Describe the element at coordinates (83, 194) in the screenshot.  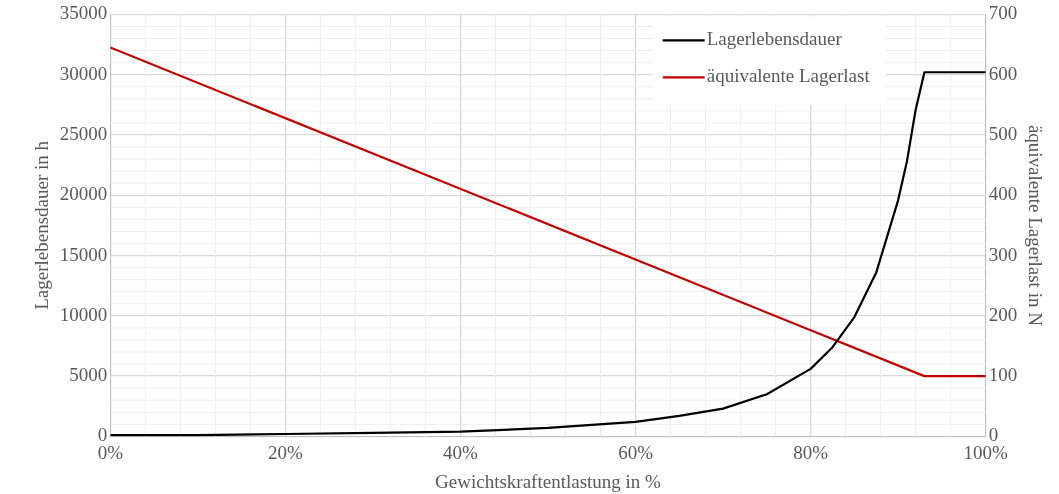
I see `y-tick-label: 20000` at that location.